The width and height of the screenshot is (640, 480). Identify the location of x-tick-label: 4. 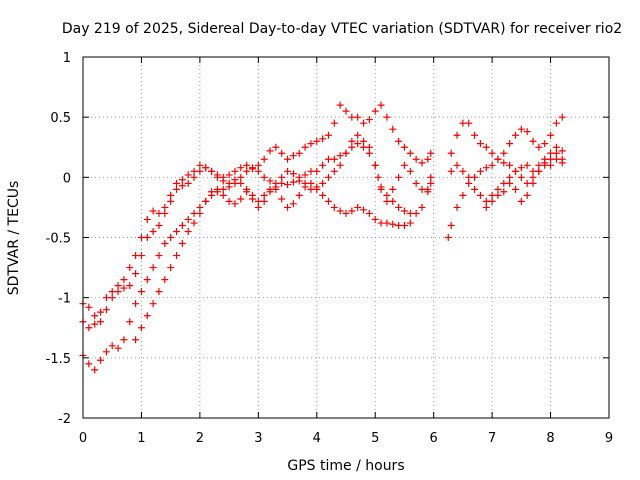
(317, 438).